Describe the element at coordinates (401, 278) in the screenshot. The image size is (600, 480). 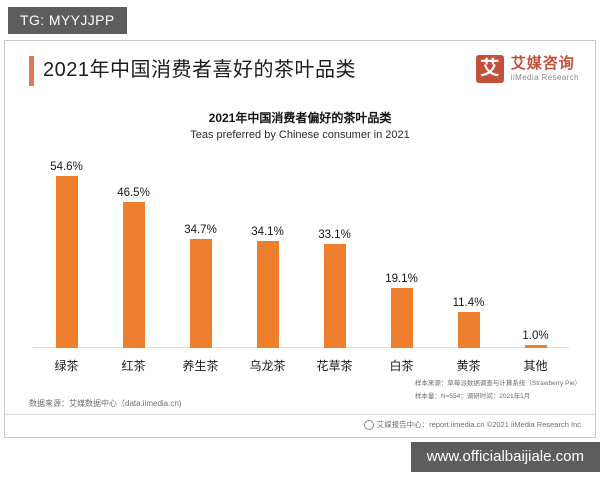
I see `bar-value-label: 19.1%` at that location.